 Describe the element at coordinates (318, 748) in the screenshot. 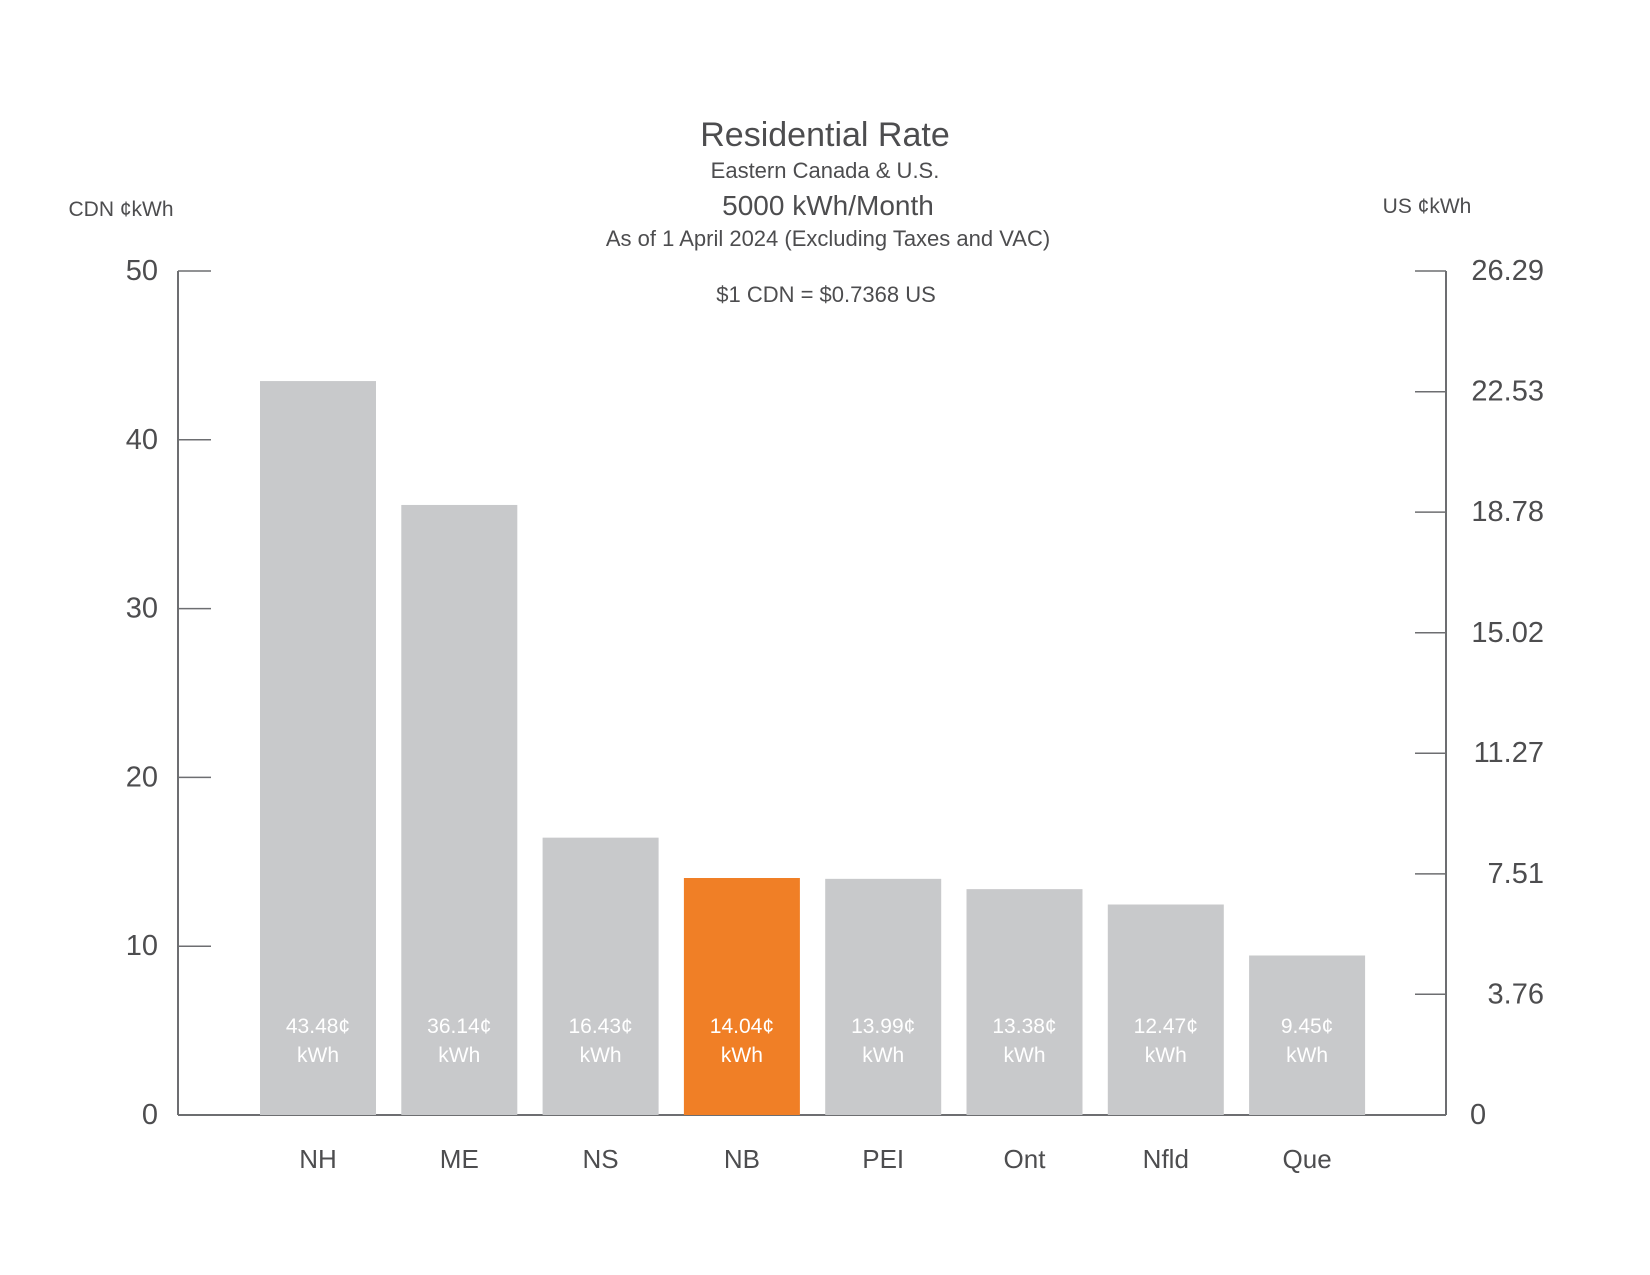

I see `bar-nh` at that location.